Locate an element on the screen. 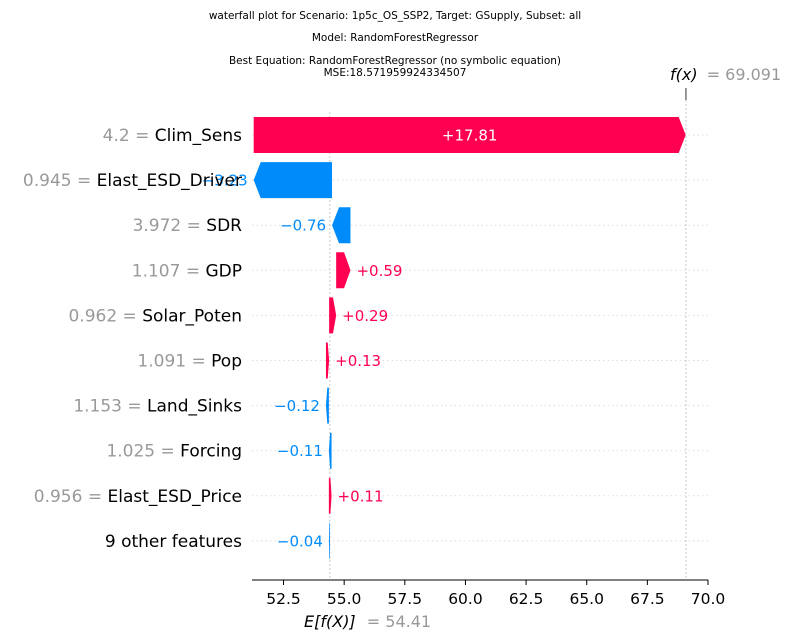  feature-label-3: 3.972 = SDR is located at coordinates (188, 226).